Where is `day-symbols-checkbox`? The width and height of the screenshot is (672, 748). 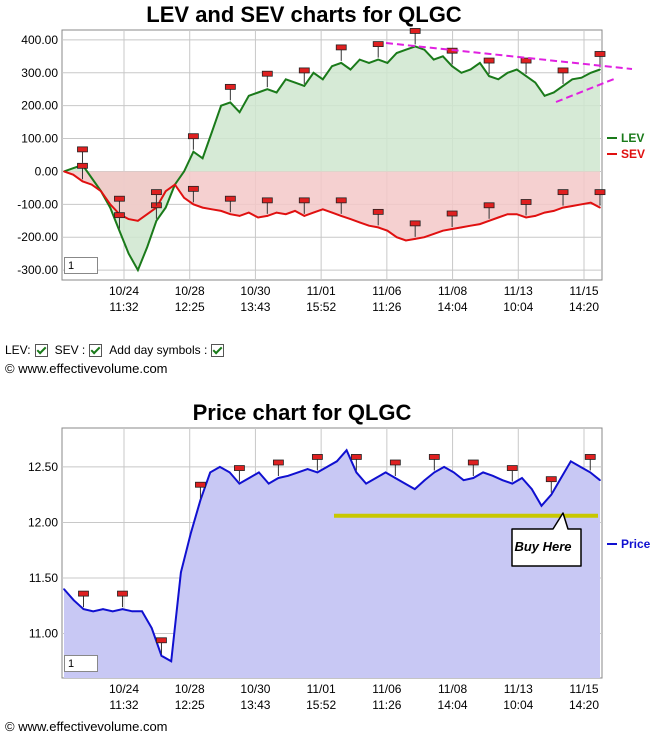
day-symbols-checkbox is located at coordinates (218, 350).